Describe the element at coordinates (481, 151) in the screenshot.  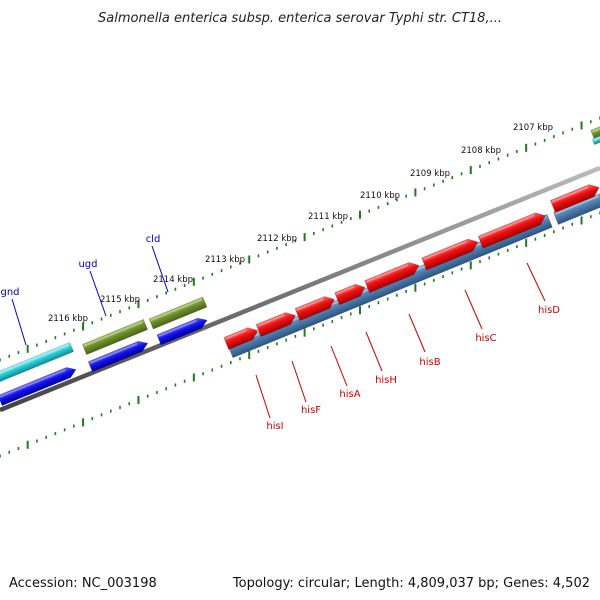
I see `tick-label: 2108 kbp` at that location.